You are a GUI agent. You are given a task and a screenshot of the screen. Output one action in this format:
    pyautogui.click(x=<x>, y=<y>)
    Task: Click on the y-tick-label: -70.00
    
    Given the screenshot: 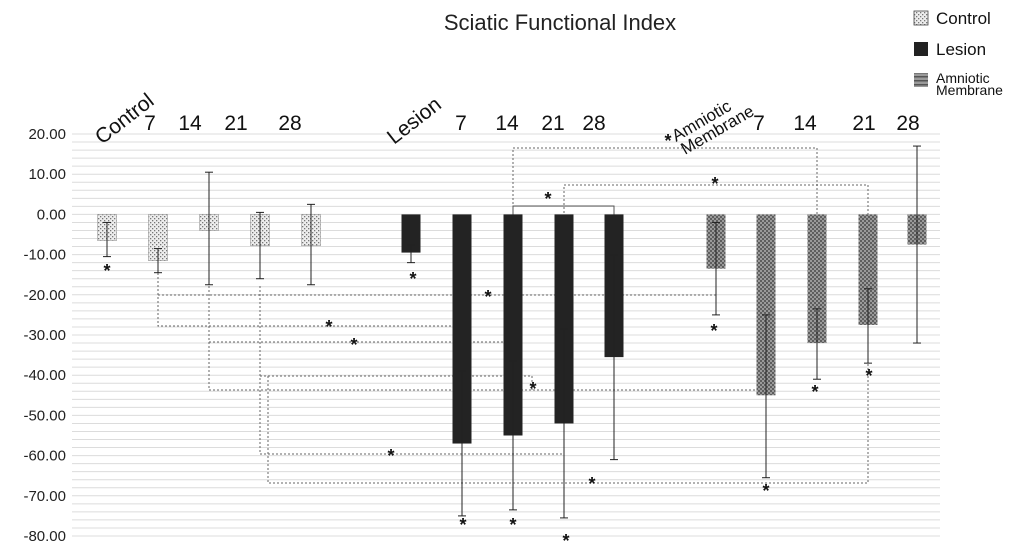 What is the action you would take?
    pyautogui.click(x=44, y=496)
    